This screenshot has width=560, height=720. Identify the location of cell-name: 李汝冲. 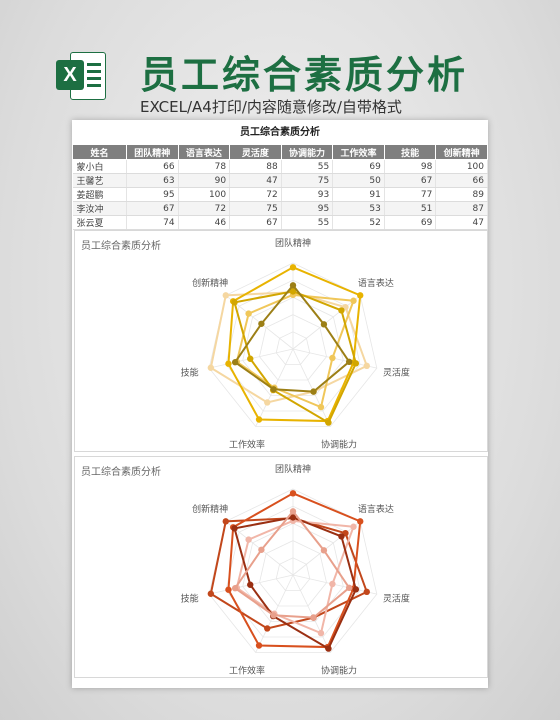
(99, 208).